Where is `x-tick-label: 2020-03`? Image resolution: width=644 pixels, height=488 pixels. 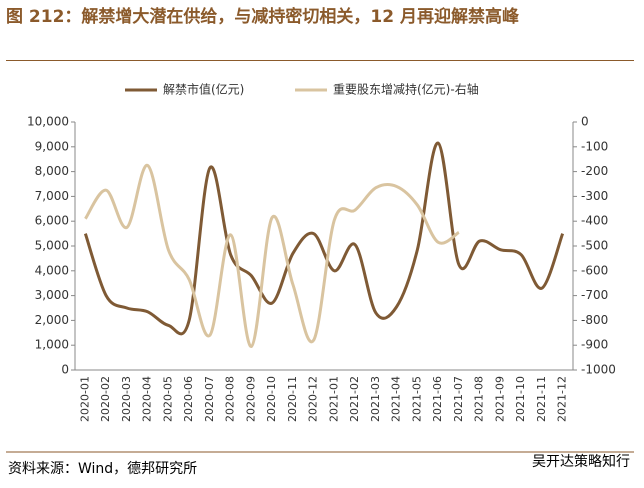 x-tick-label: 2020-03 is located at coordinates (126, 399).